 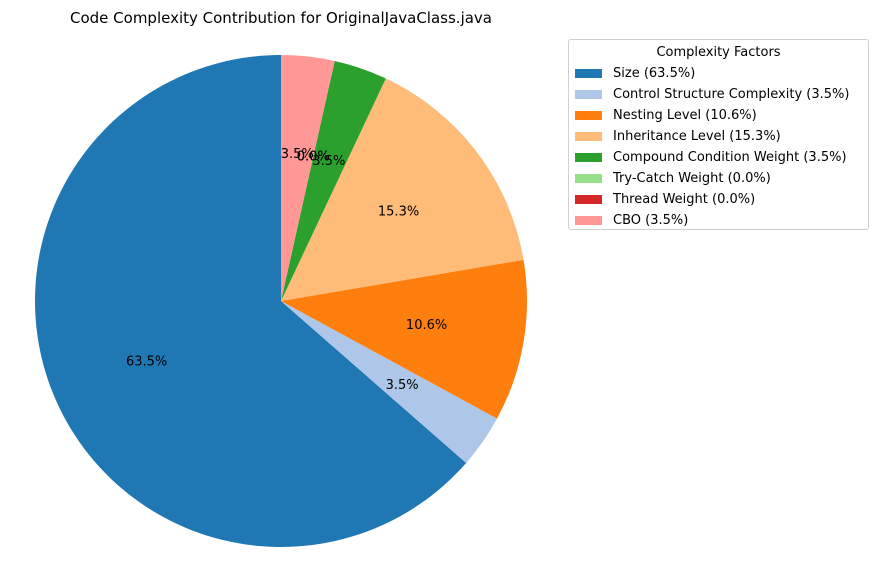 What do you see at coordinates (308, 178) in the screenshot?
I see `pie-slice-cbo` at bounding box center [308, 178].